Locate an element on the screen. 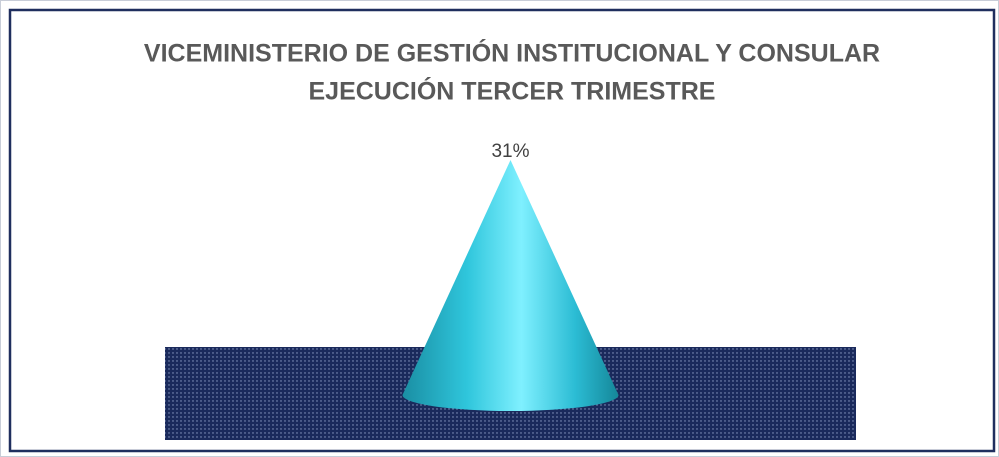 The width and height of the screenshot is (999, 457). chart-title: EJECUCIÓN TERCER TRIMESTRE is located at coordinates (512, 91).